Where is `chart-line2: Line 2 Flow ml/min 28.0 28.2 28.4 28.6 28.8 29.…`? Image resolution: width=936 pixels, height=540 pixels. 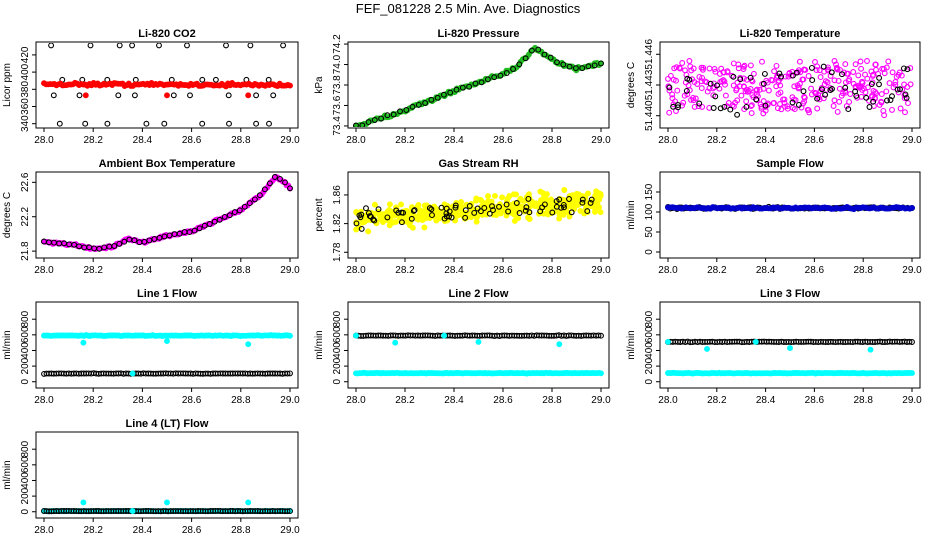 chart-line2: Line 2 Flow ml/min 28.0 28.2 28.4 28.6 28.8 29.… is located at coordinates (462, 347).